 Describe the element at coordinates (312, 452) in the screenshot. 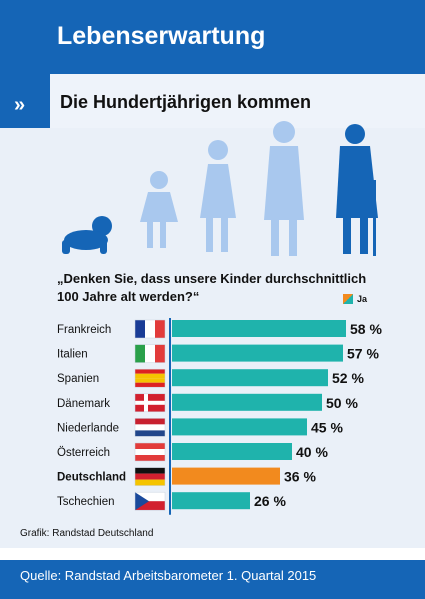

I see `value-label: 40 %` at that location.